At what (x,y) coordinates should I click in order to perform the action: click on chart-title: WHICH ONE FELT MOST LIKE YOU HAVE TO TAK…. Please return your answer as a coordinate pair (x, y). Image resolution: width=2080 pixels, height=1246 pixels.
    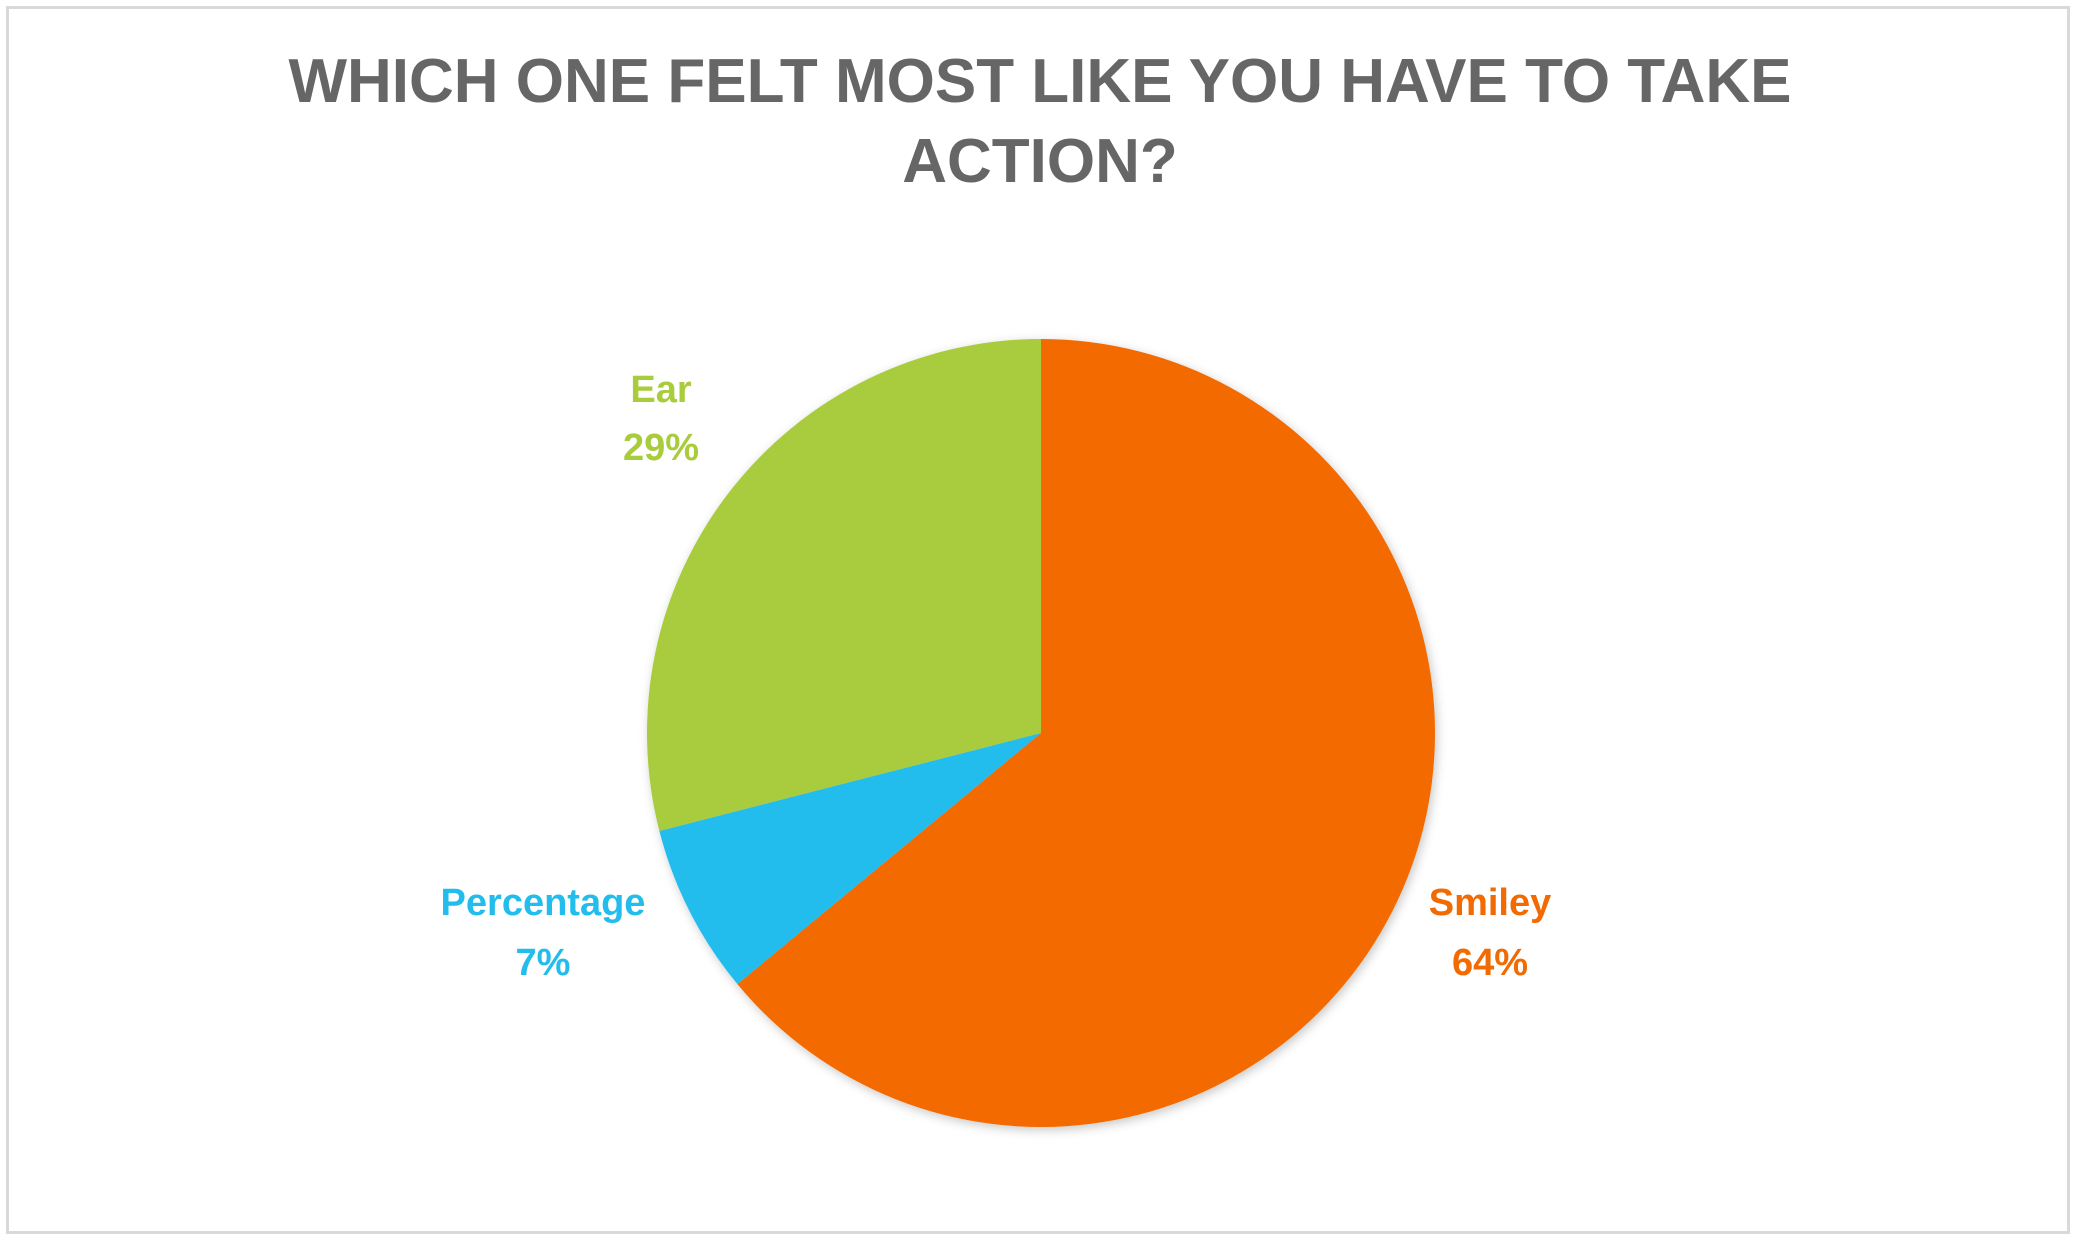
    Looking at the image, I should click on (1040, 122).